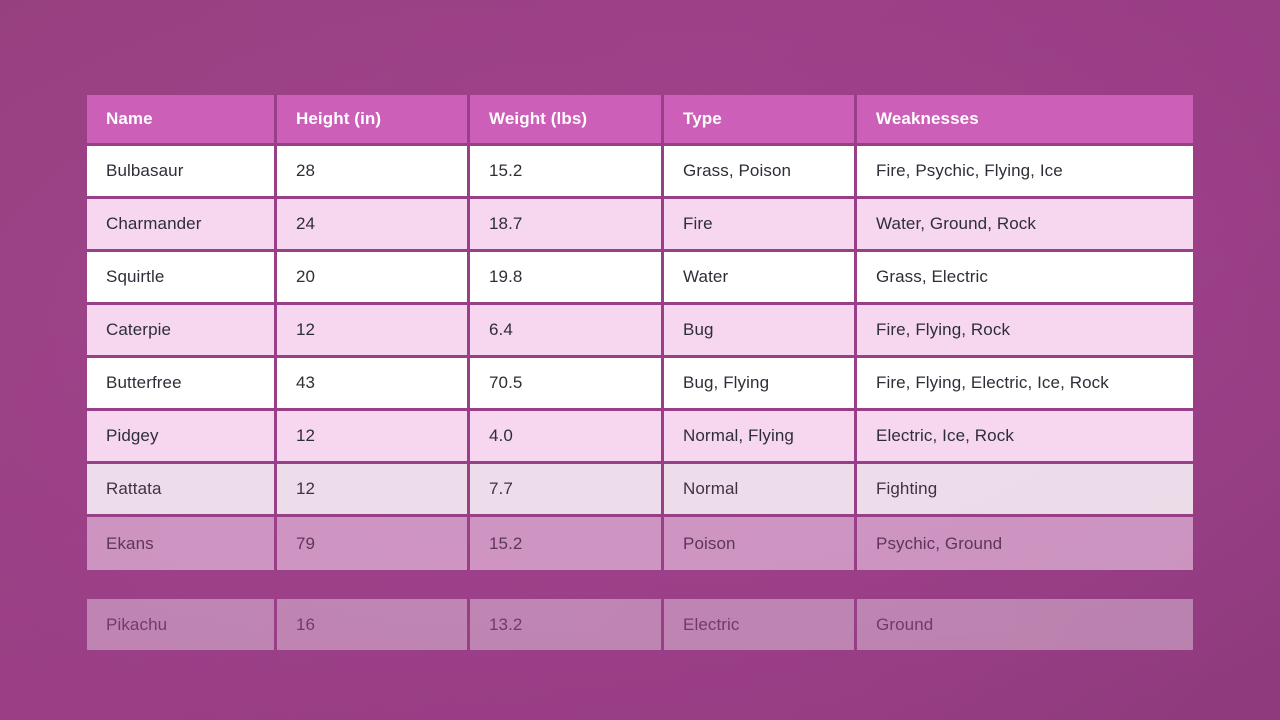  I want to click on cell-weaknesses: Fire, Flying, Rock, so click(1025, 331).